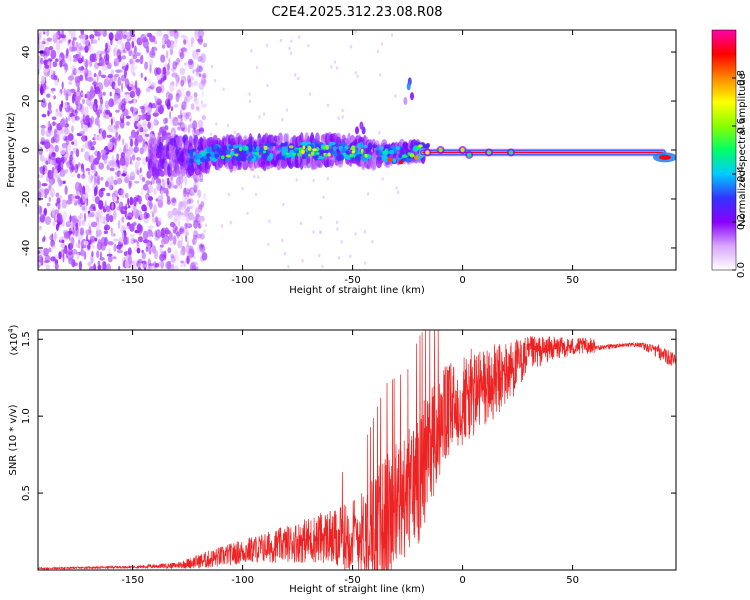 The height and width of the screenshot is (600, 750). I want to click on x-tick-label: -50, so click(352, 280).